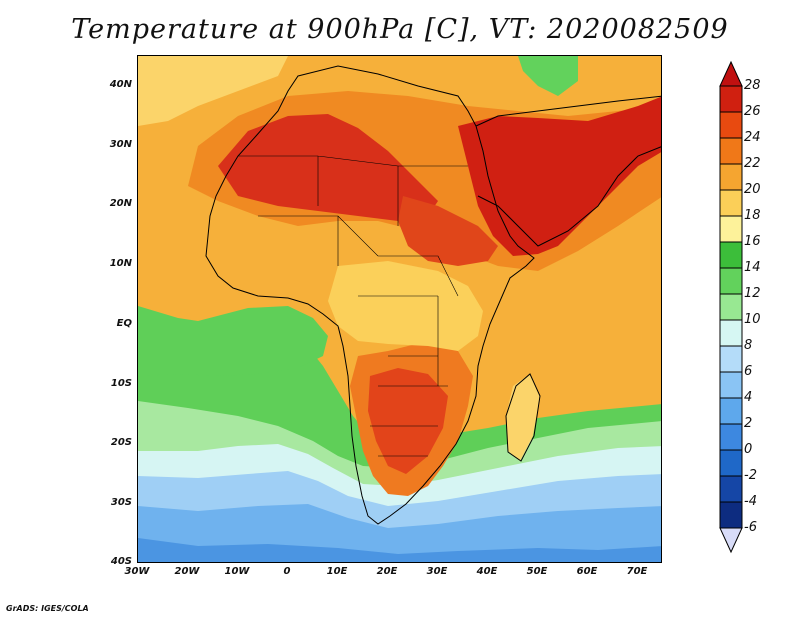 This screenshot has width=800, height=618. I want to click on colorbar-tick-label: 28, so click(752, 85).